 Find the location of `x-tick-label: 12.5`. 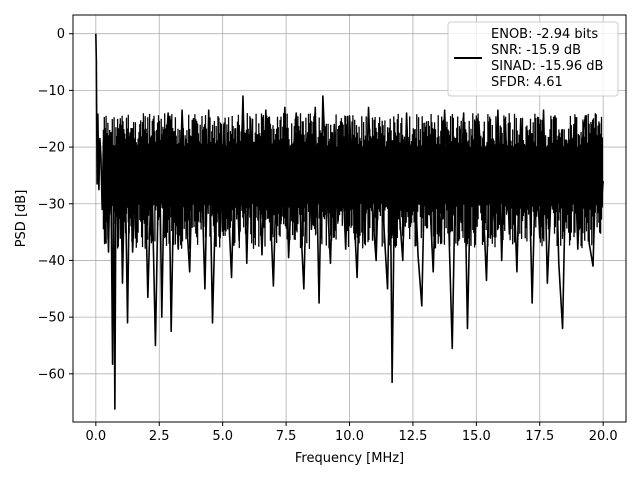

x-tick-label: 12.5 is located at coordinates (412, 436).